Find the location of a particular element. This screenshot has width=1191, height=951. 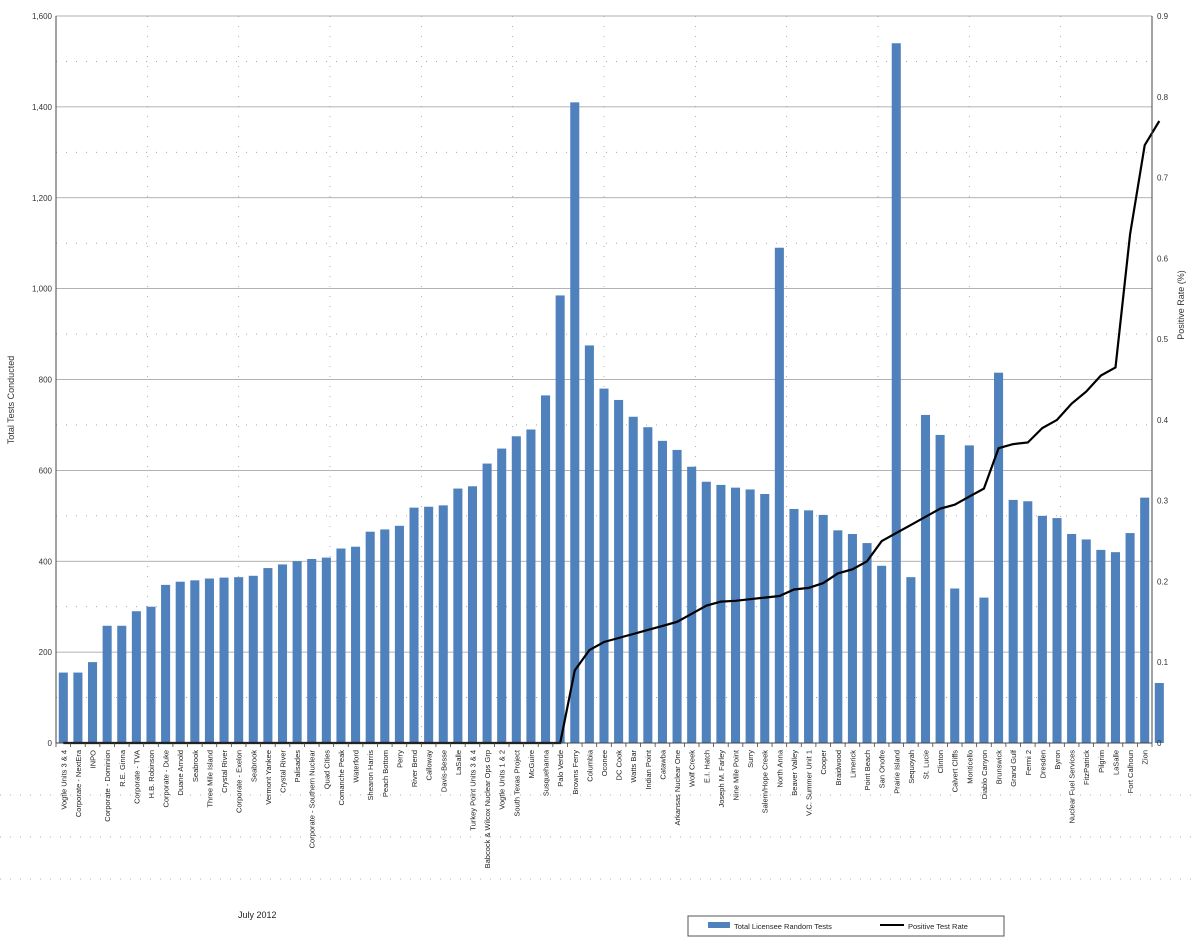

category-label: South Texas Project is located at coordinates (516, 782).